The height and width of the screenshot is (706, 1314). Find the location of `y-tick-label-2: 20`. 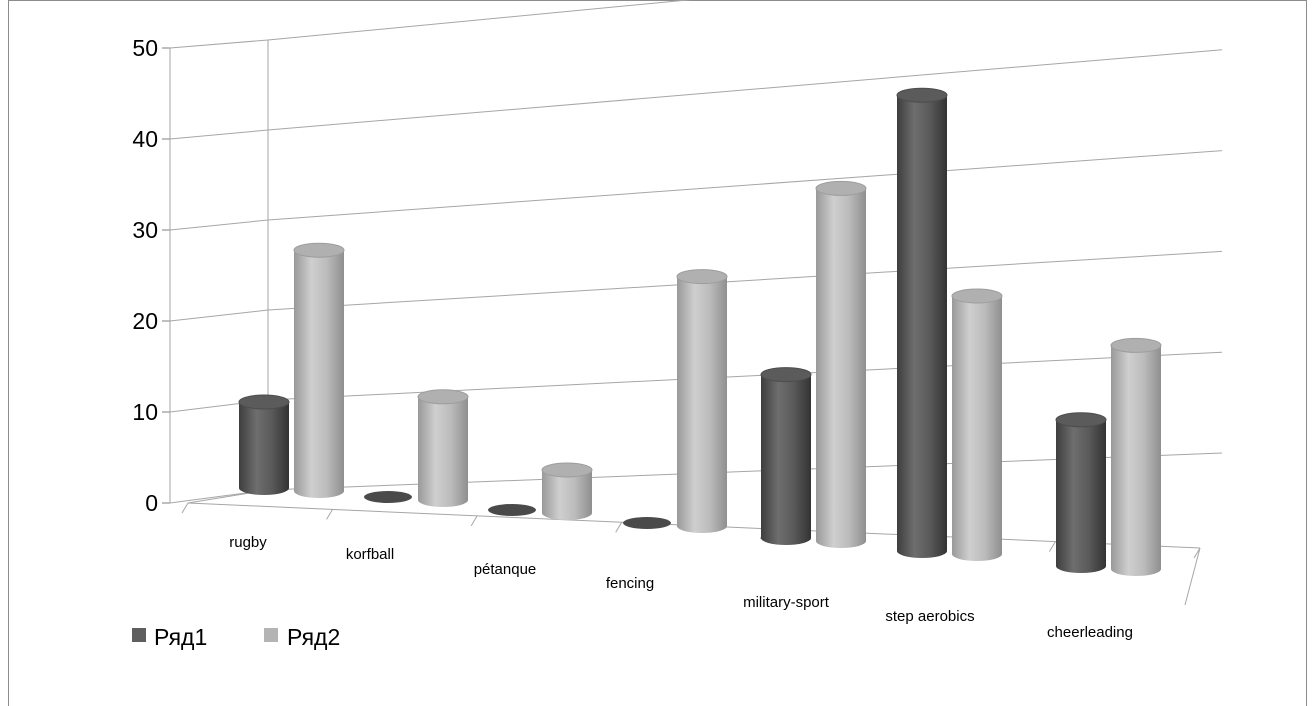

y-tick-label-2: 20 is located at coordinates (145, 321).